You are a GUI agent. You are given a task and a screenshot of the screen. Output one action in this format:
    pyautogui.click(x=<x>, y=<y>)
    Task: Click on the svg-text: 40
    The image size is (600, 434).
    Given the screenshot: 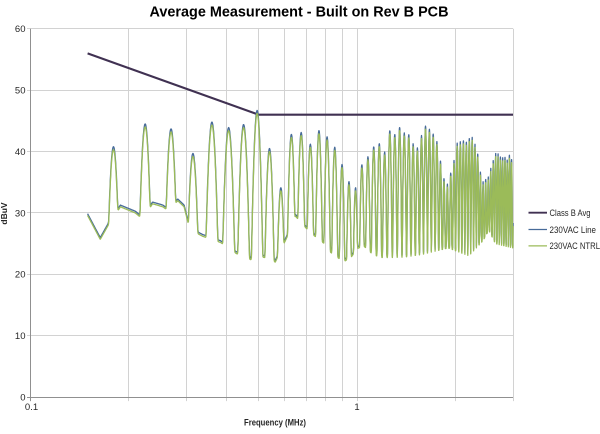 What is the action you would take?
    pyautogui.click(x=20, y=152)
    